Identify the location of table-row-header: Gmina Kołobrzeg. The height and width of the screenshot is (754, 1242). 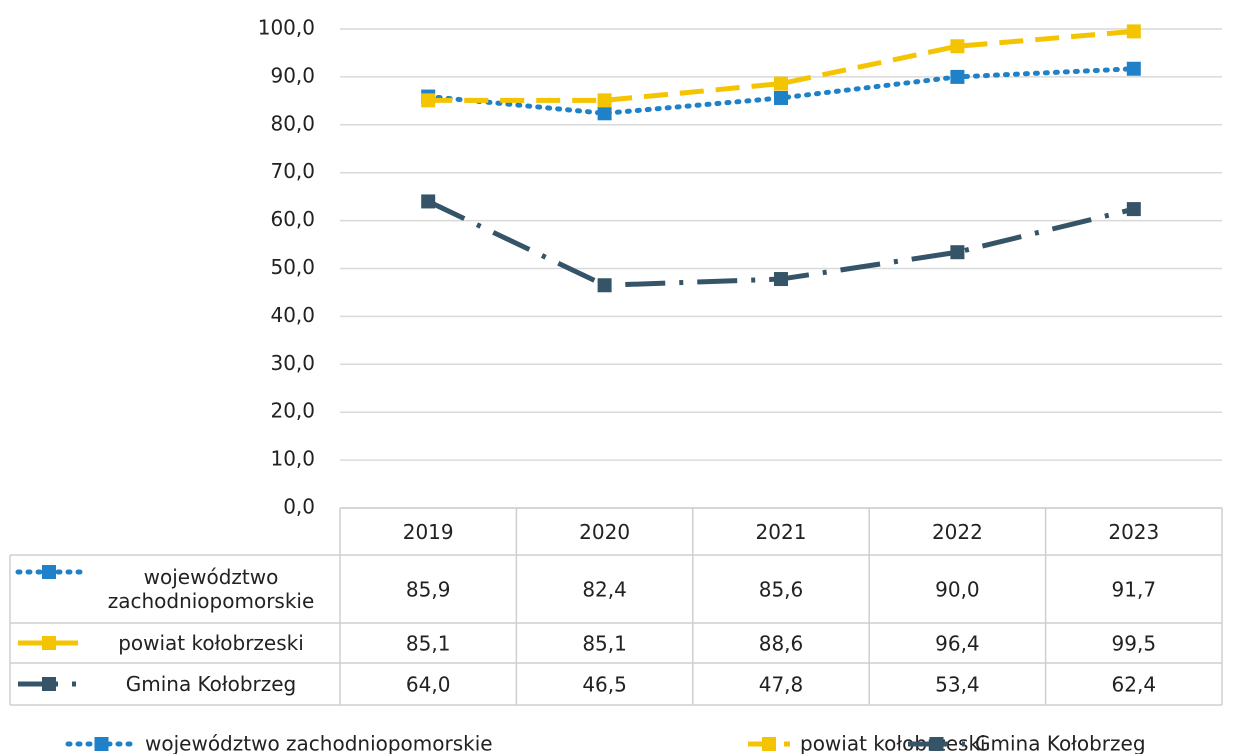
(211, 684).